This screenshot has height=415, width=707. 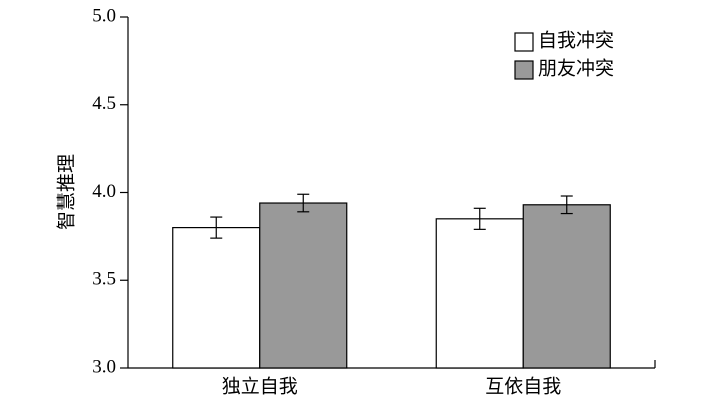 I want to click on y-tick-label: 4.5, so click(x=104, y=103).